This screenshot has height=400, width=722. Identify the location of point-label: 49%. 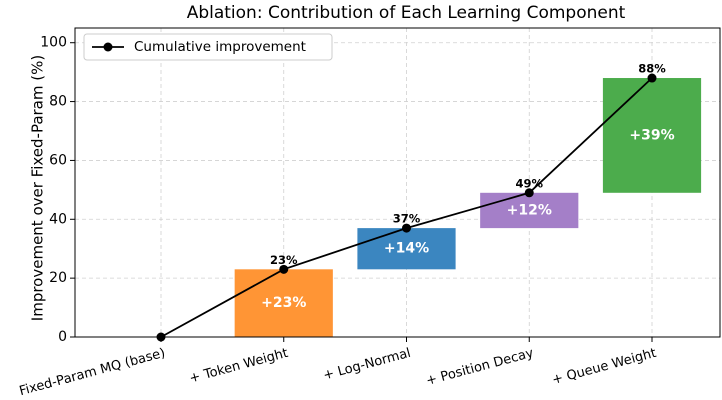
(529, 183).